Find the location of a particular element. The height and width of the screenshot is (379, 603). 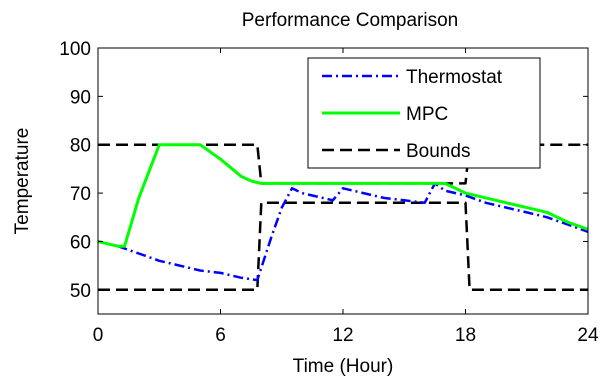

legend-label-thermostat: Thermostat is located at coordinates (454, 77).